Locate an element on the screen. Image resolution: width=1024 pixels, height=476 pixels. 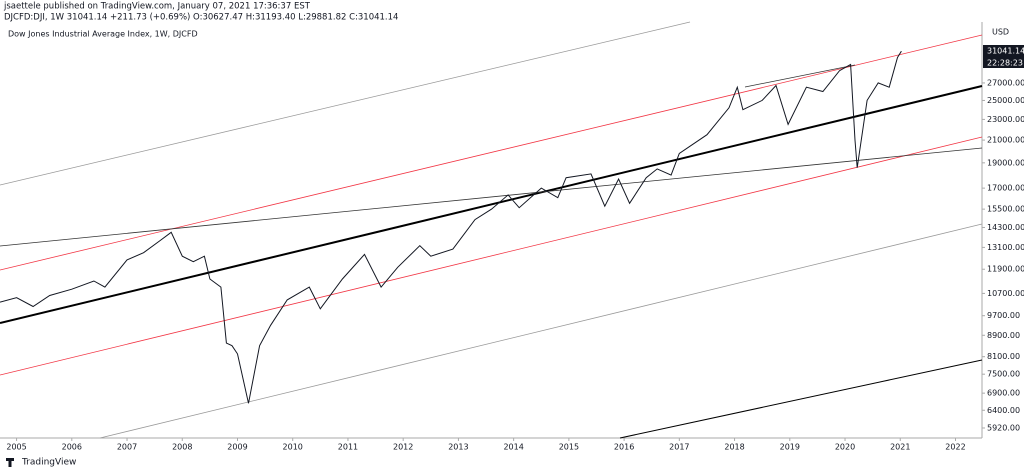
y-tick-label: 19000.00 is located at coordinates (1005, 162).